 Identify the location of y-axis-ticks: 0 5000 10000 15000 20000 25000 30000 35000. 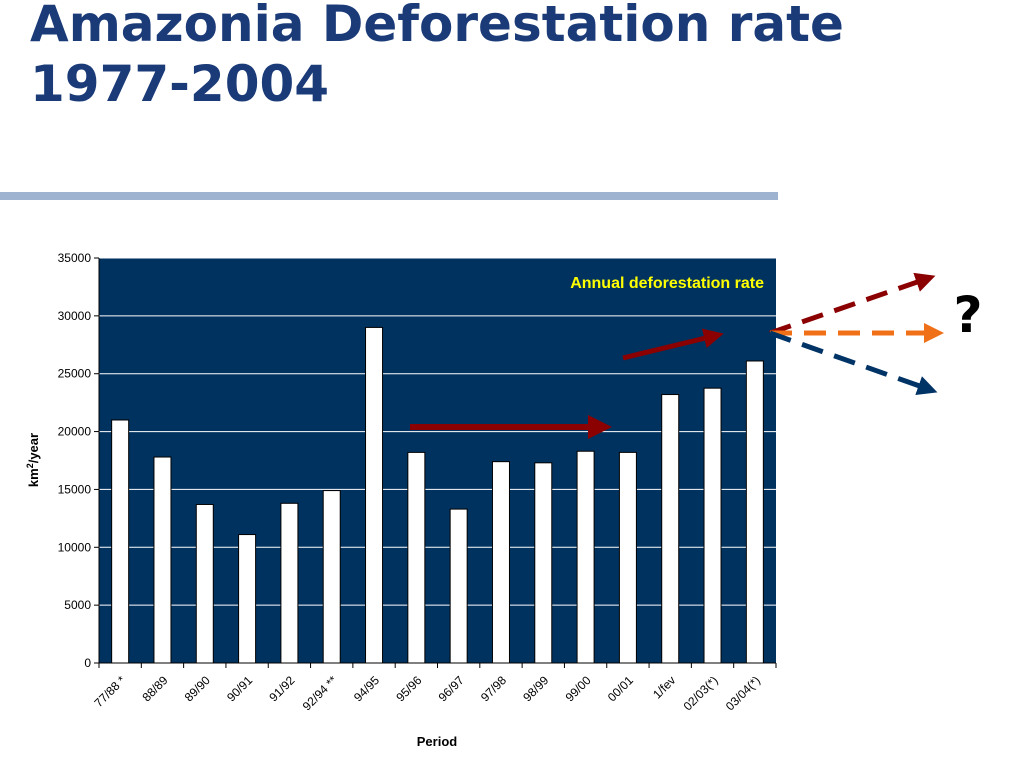
(78, 460).